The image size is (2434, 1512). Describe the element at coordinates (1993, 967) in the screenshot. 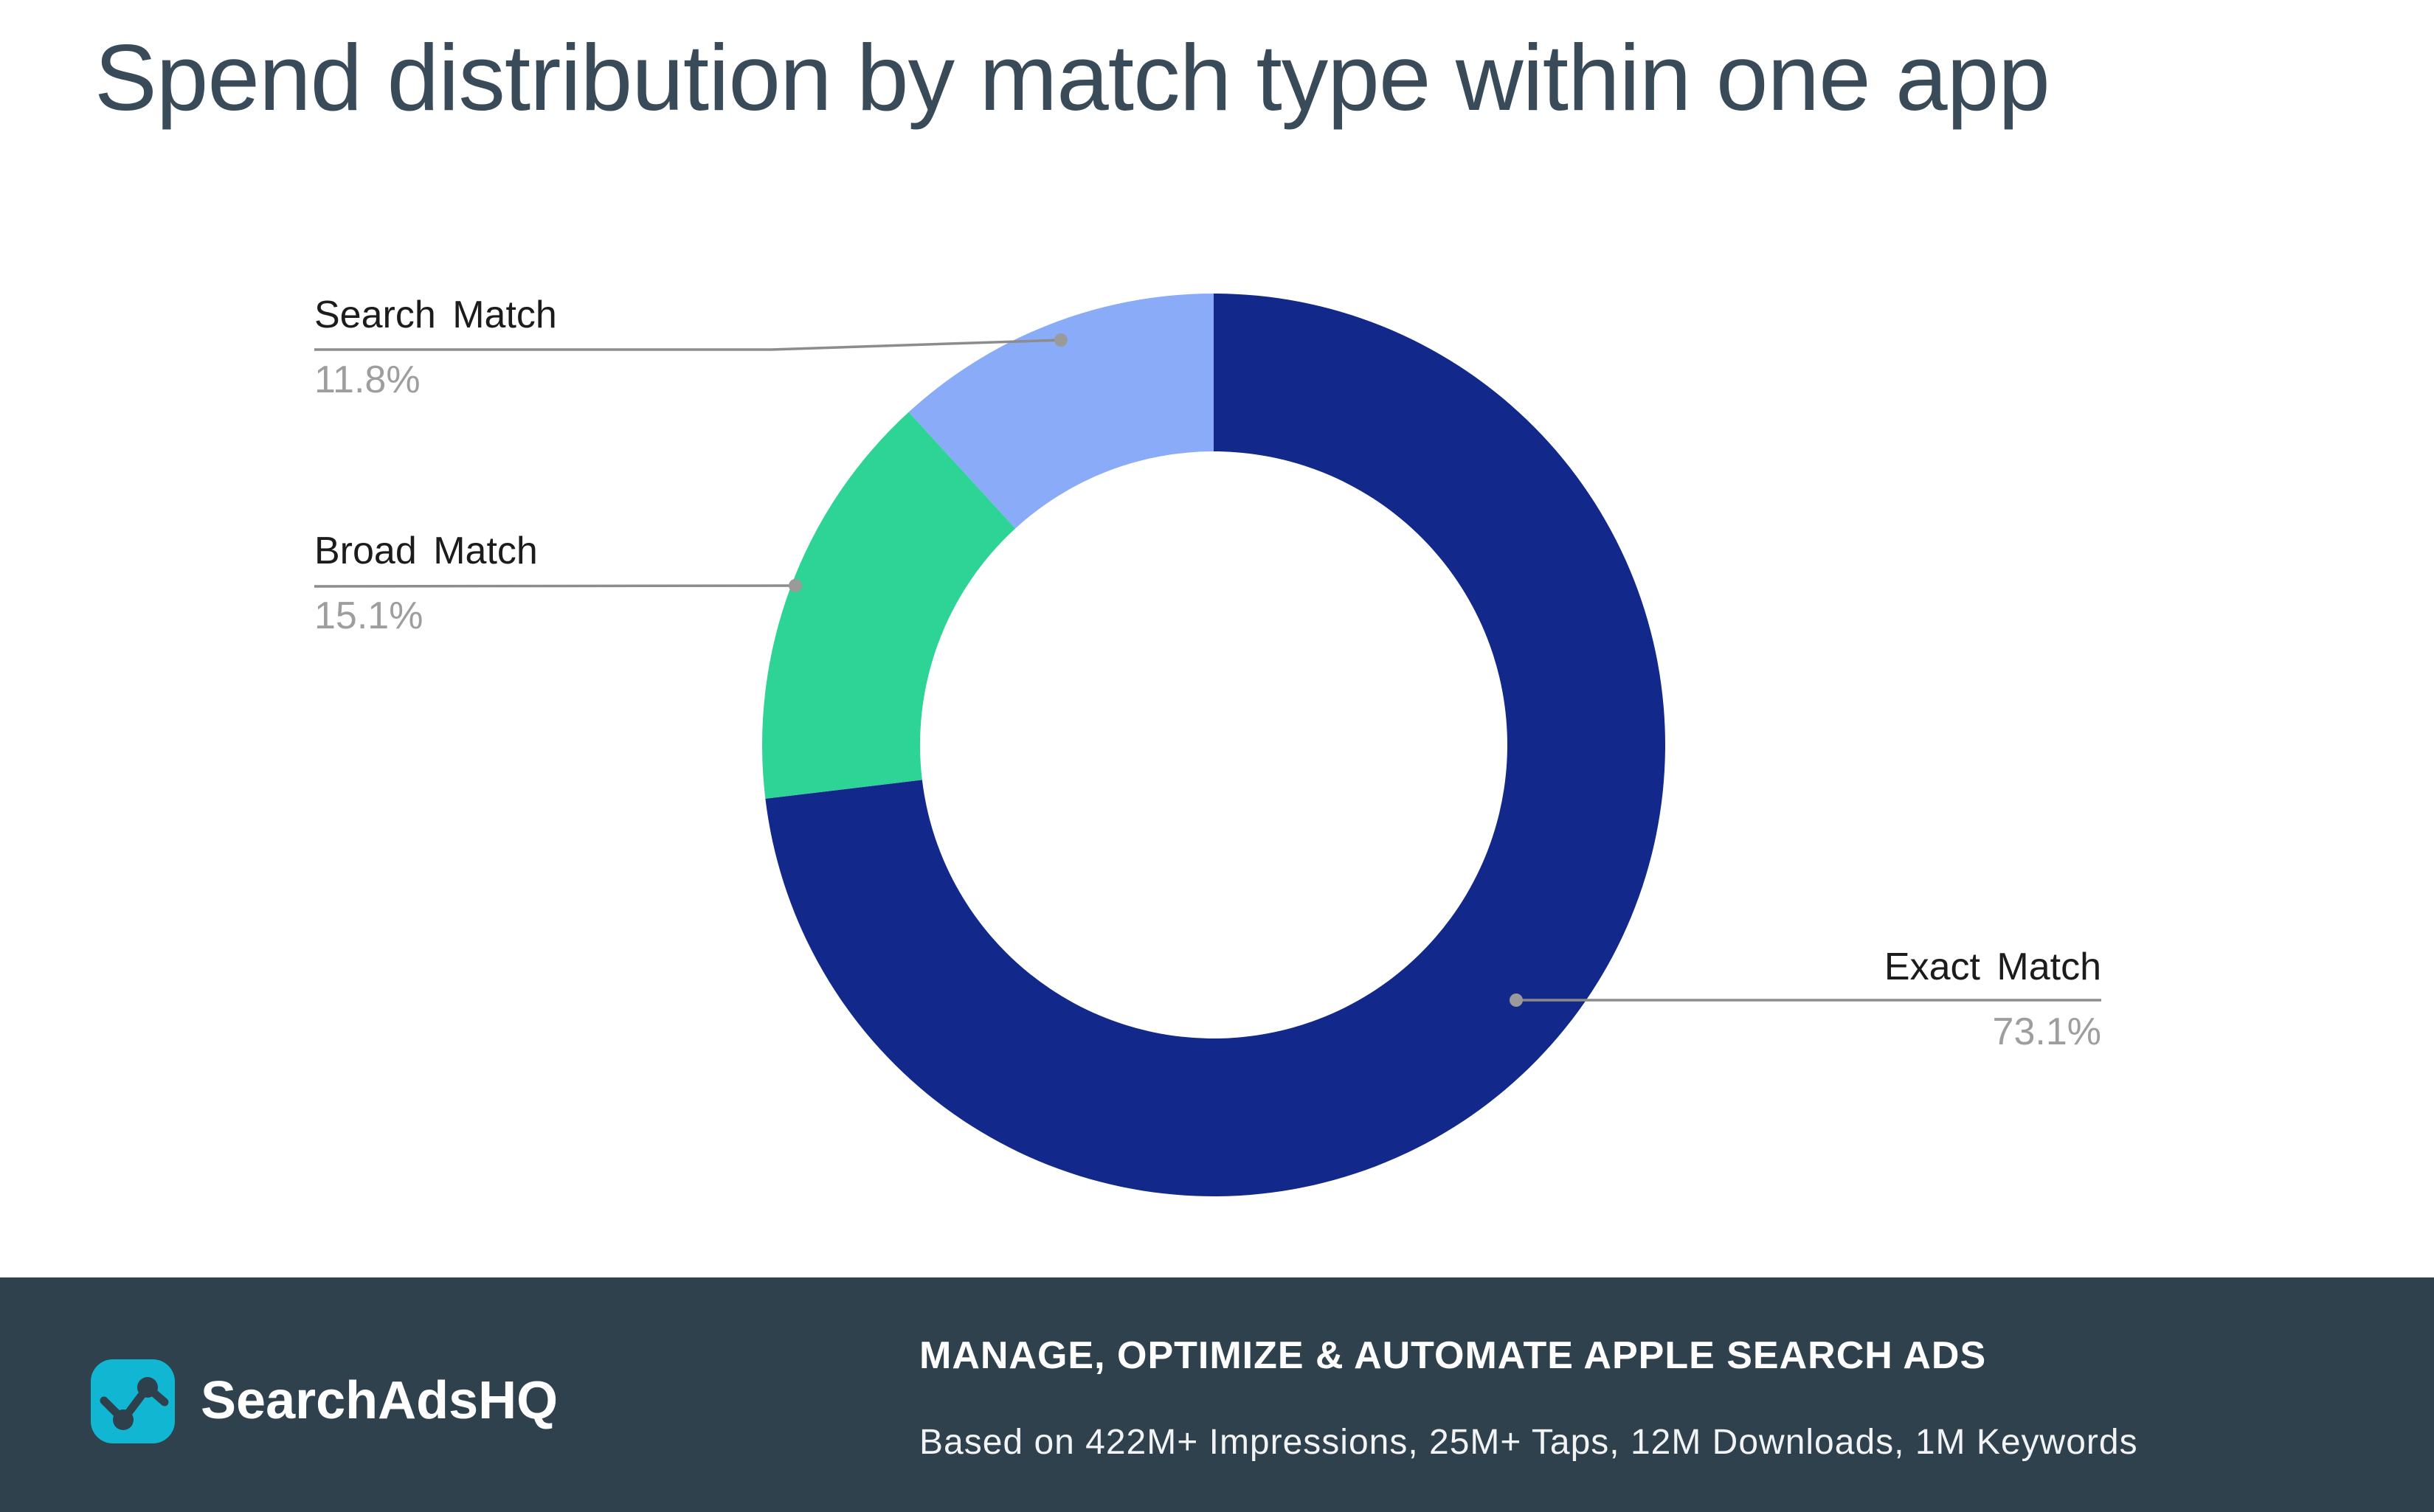

I see `slice-label-exact-match: Exact Match` at that location.